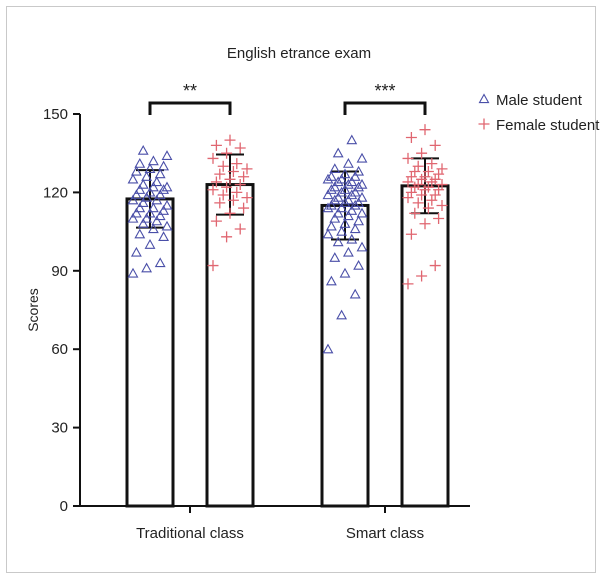 This screenshot has height=579, width=604. Describe the element at coordinates (59, 271) in the screenshot. I see `y-tick-label-3: 90` at that location.